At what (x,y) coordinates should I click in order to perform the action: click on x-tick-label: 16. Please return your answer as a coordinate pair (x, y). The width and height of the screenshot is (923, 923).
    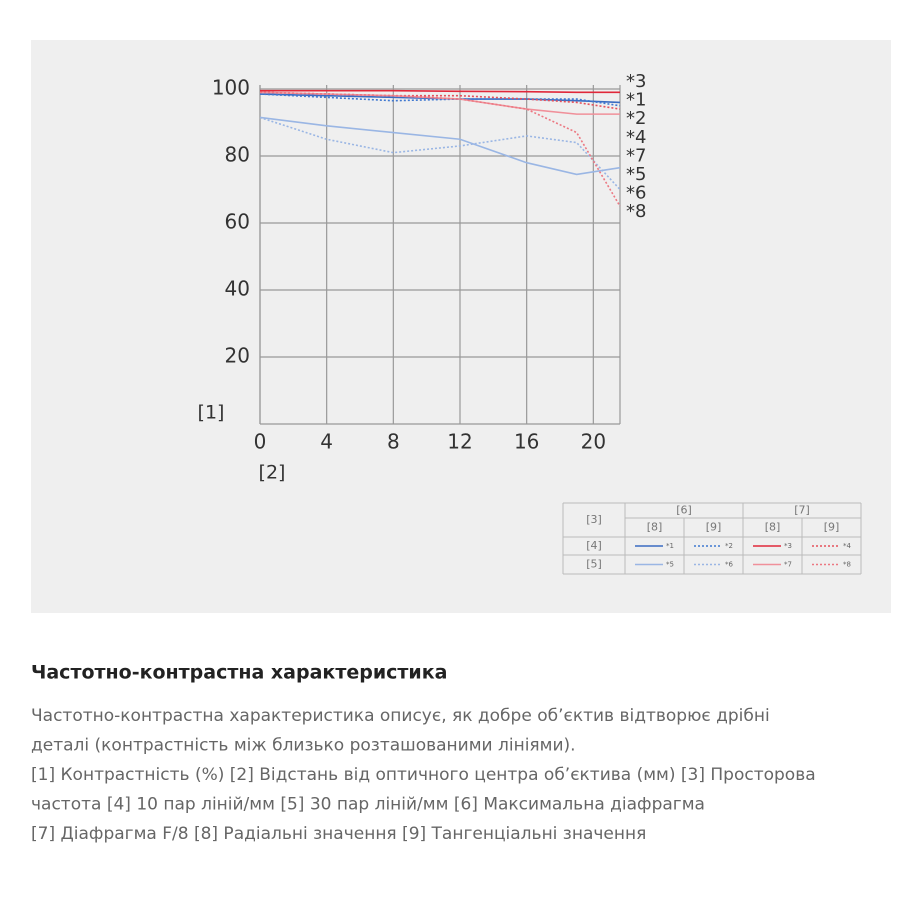
    Looking at the image, I should click on (526, 442).